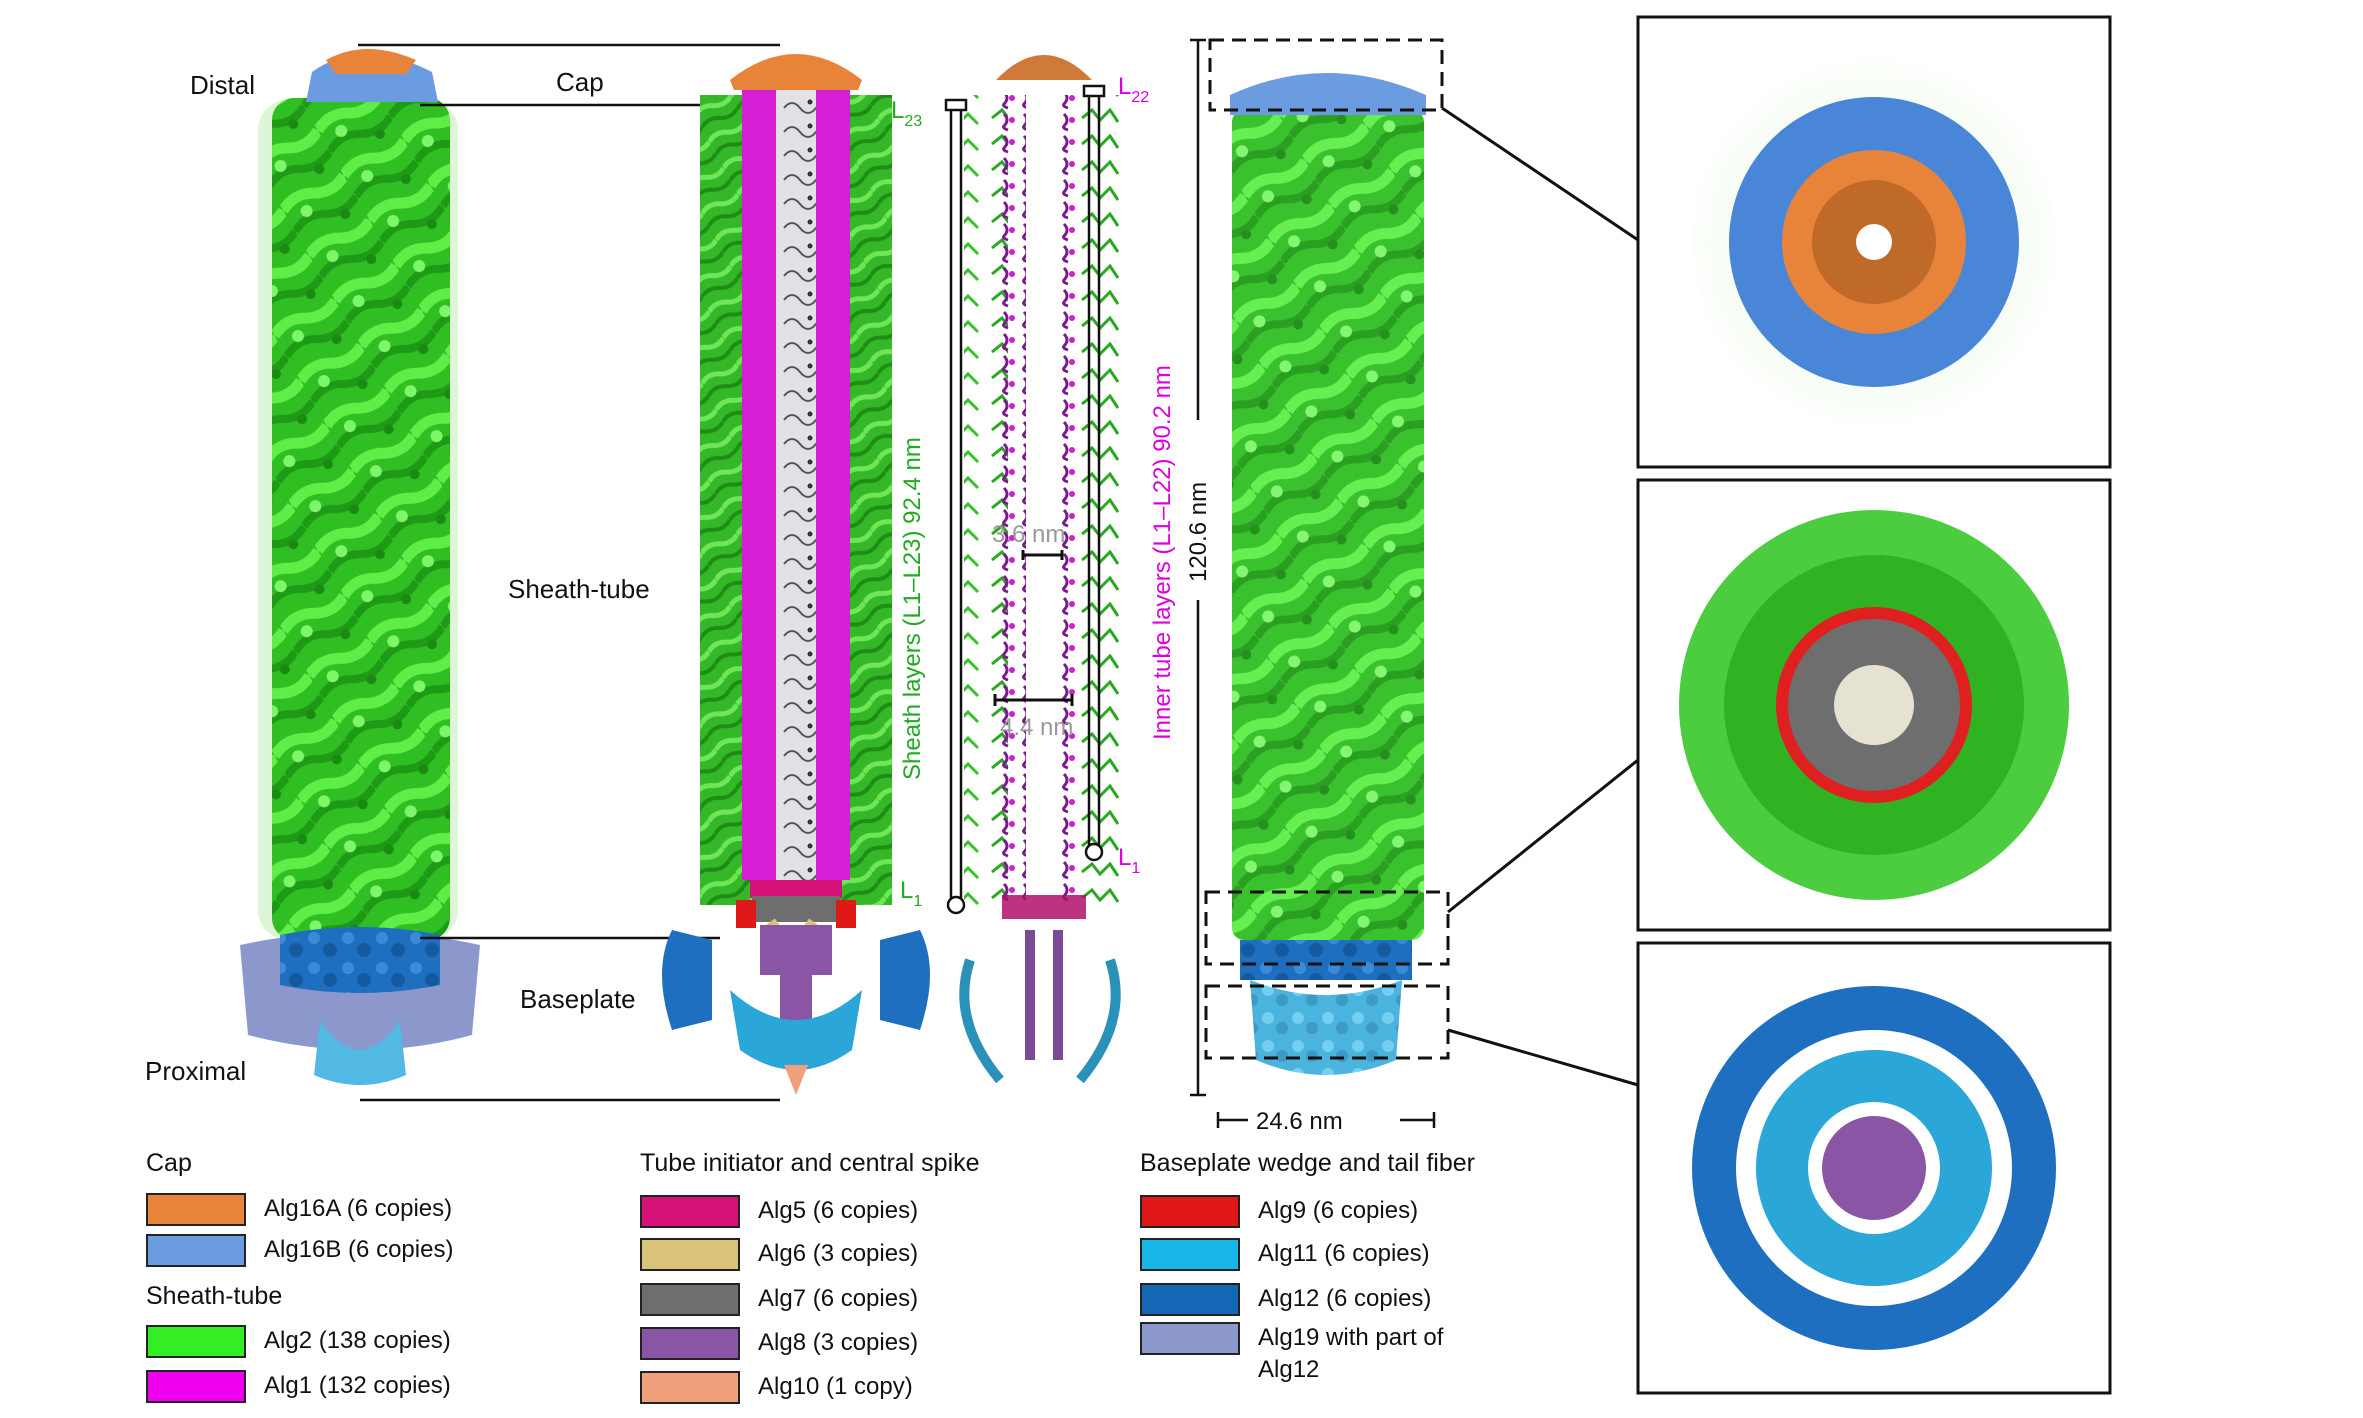 The height and width of the screenshot is (1418, 2363). I want to click on legend-item: Alg12 (6 copies), so click(1285, 1299).